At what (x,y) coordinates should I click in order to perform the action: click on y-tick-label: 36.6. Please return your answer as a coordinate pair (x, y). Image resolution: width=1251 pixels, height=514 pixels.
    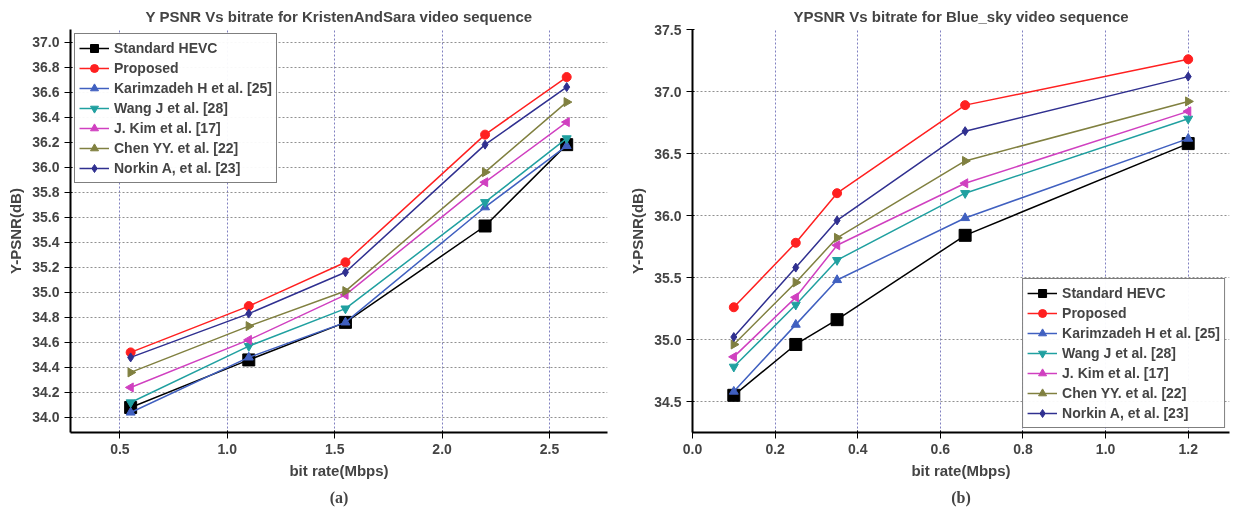
    Looking at the image, I should click on (46, 92).